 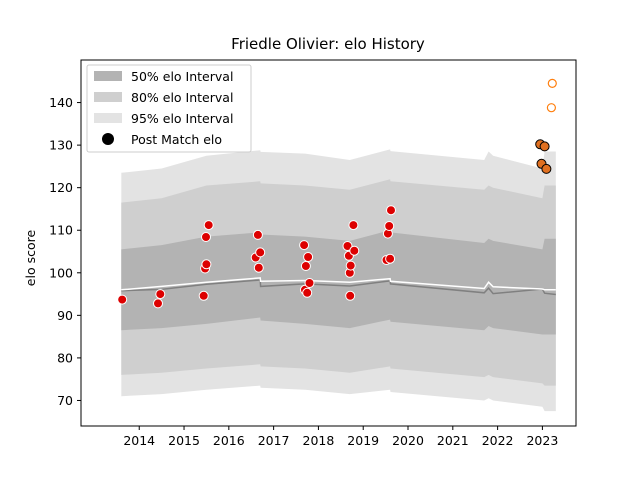 I want to click on chart-title: Friedle Olivier: elo History, so click(x=328, y=44).